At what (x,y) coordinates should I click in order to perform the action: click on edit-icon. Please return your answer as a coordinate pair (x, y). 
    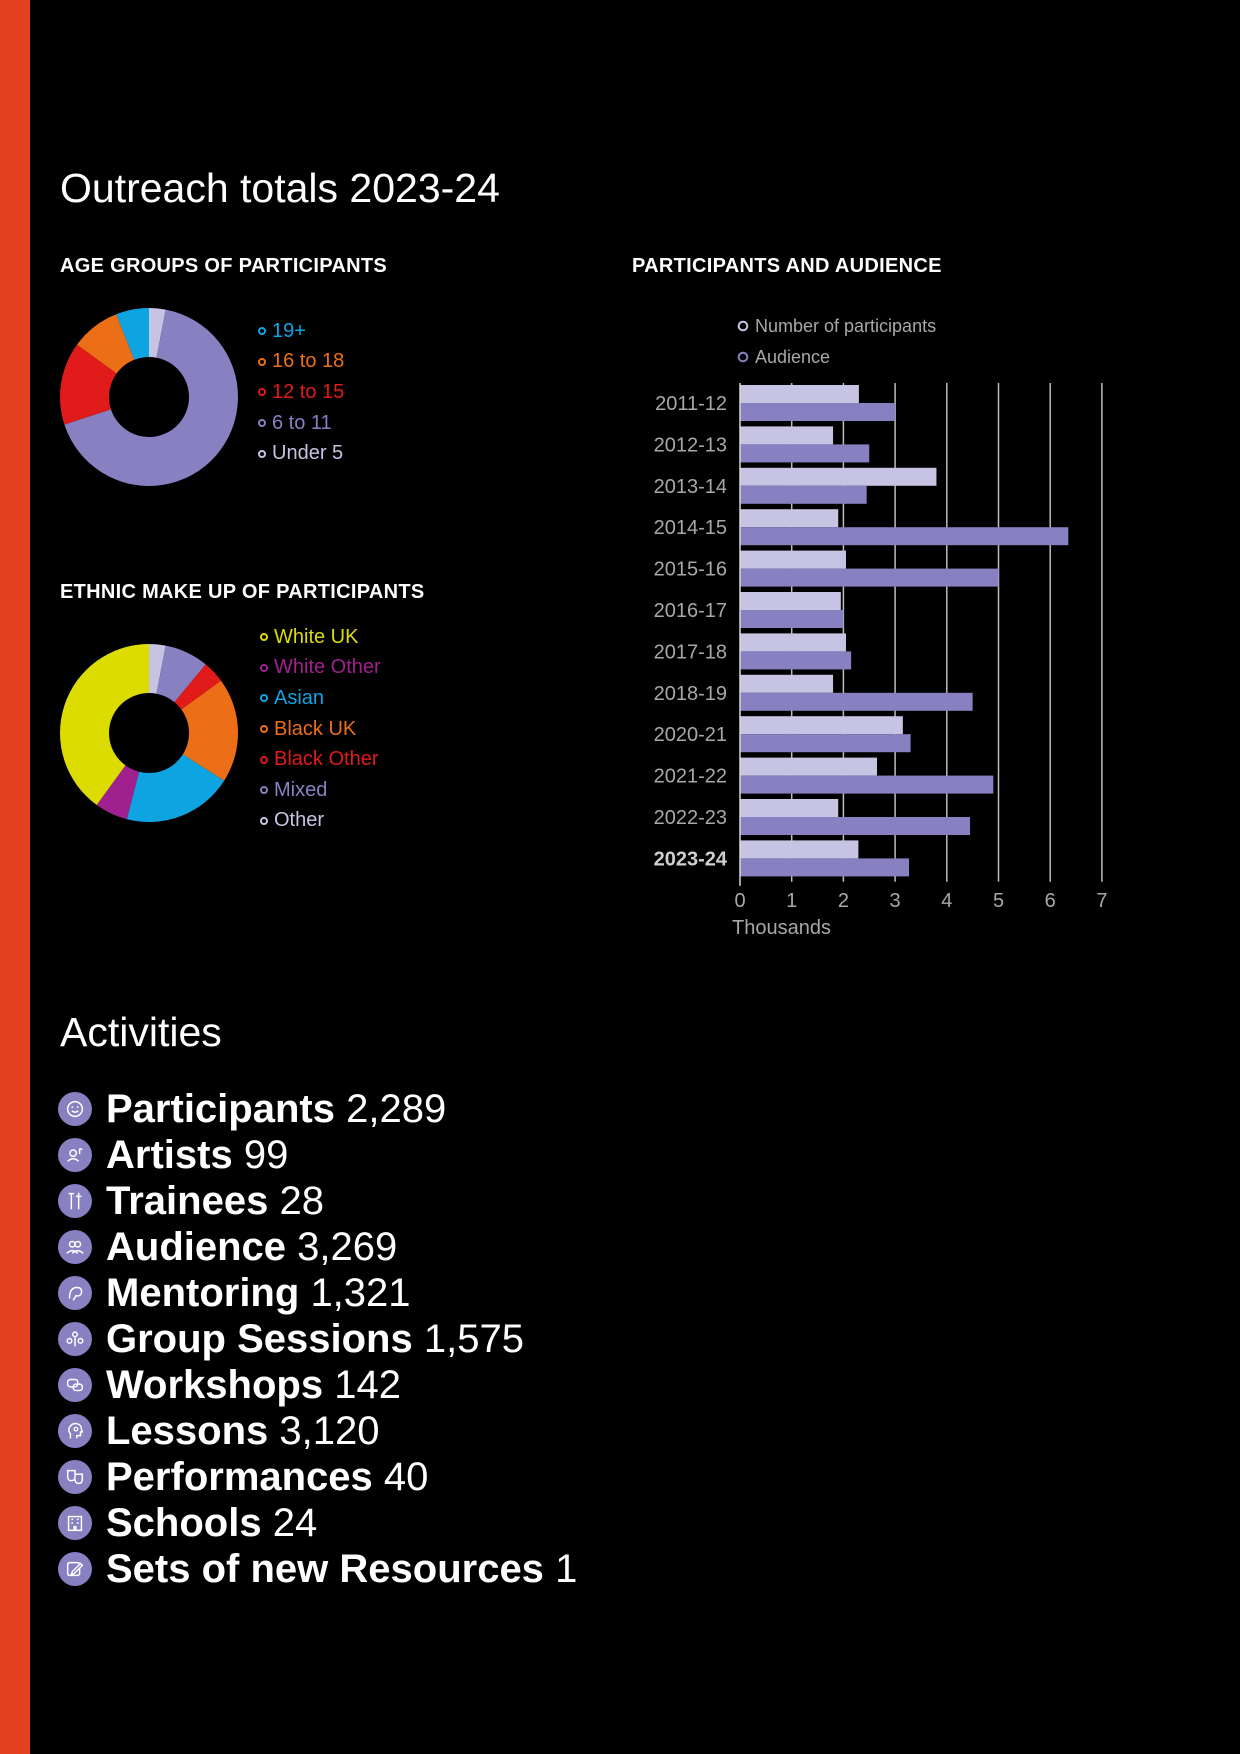
    Looking at the image, I should click on (75, 1569).